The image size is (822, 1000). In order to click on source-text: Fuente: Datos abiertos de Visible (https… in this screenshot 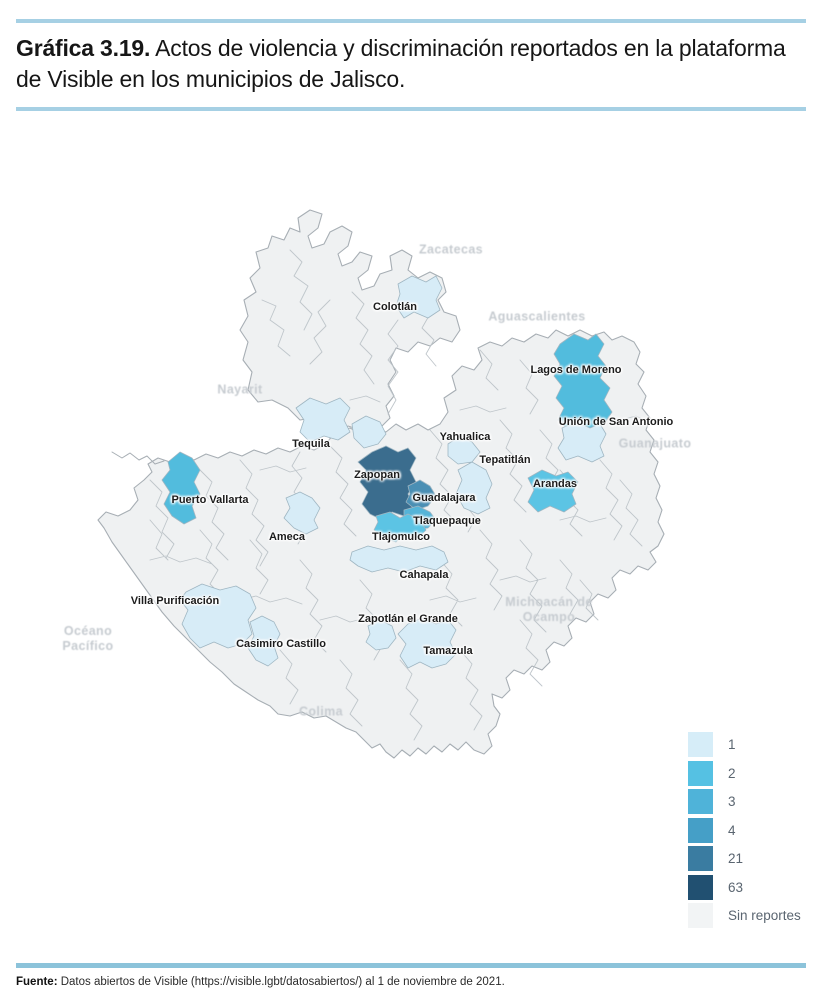, I will do `click(411, 982)`.